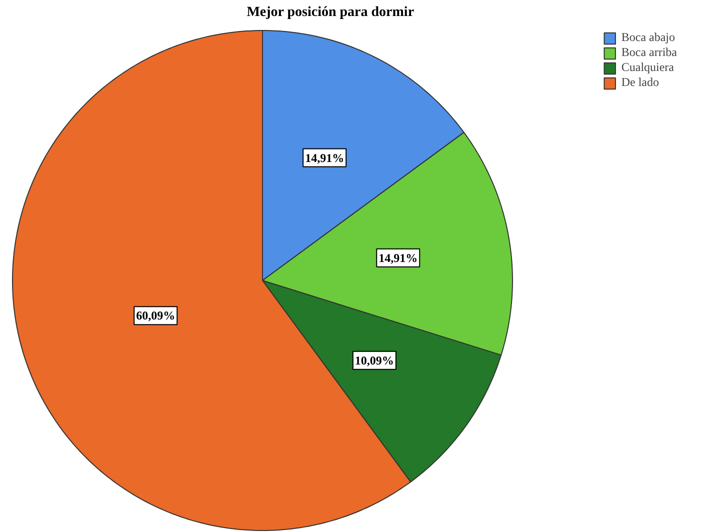 The width and height of the screenshot is (707, 532). What do you see at coordinates (374, 360) in the screenshot?
I see `data-label: 10,09%` at bounding box center [374, 360].